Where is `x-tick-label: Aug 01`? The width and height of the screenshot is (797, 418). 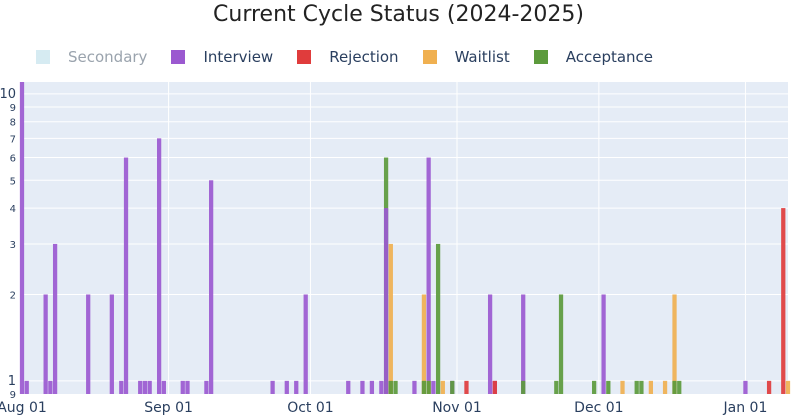 x-tick-label: Aug 01 is located at coordinates (23, 408).